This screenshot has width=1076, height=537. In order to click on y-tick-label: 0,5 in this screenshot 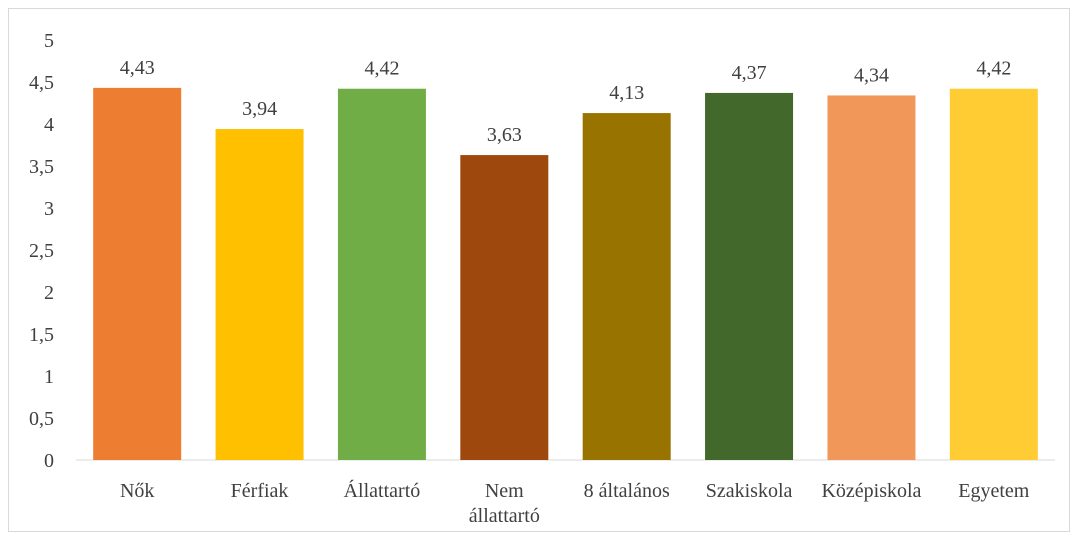, I will do `click(41, 419)`.